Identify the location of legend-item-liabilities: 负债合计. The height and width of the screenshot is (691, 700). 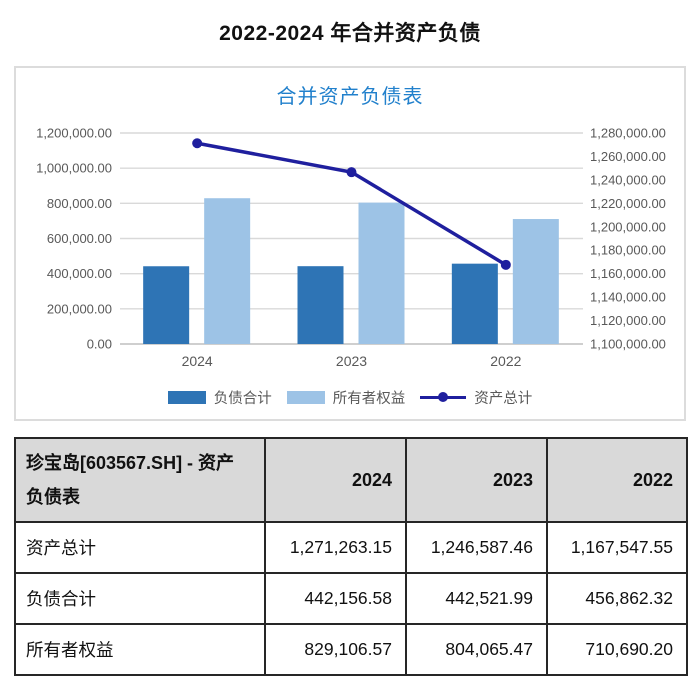
(219, 397).